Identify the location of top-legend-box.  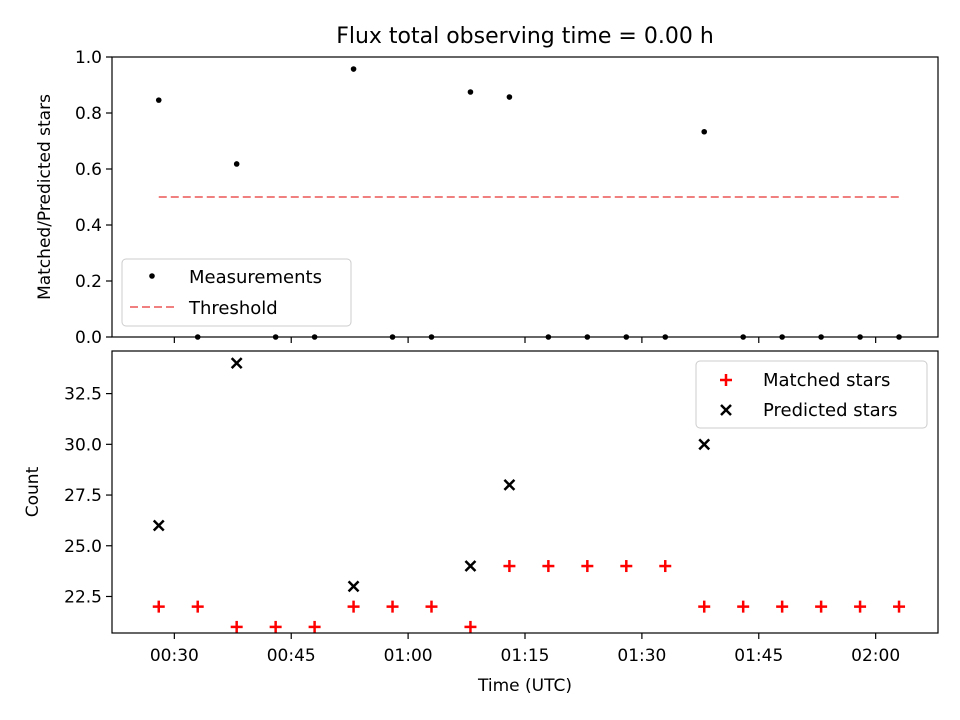
(236, 292).